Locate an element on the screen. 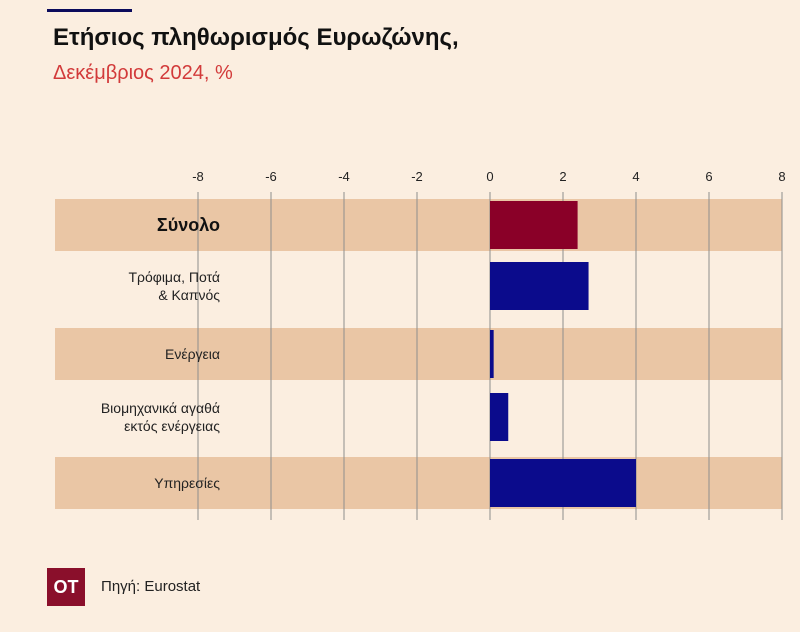 This screenshot has width=800, height=632. category-label: Σύνολο is located at coordinates (188, 225).